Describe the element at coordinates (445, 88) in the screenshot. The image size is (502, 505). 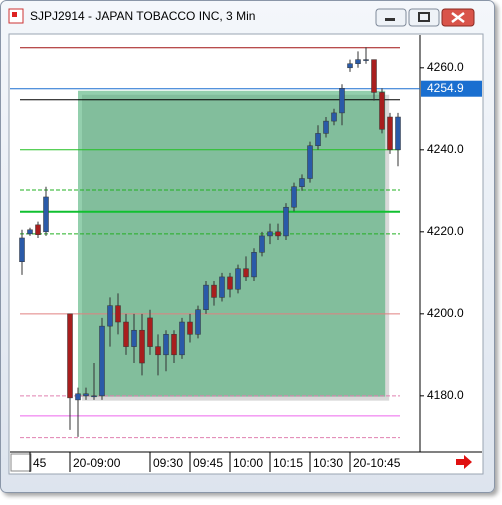
I see `last-price-label: 4254.9` at that location.